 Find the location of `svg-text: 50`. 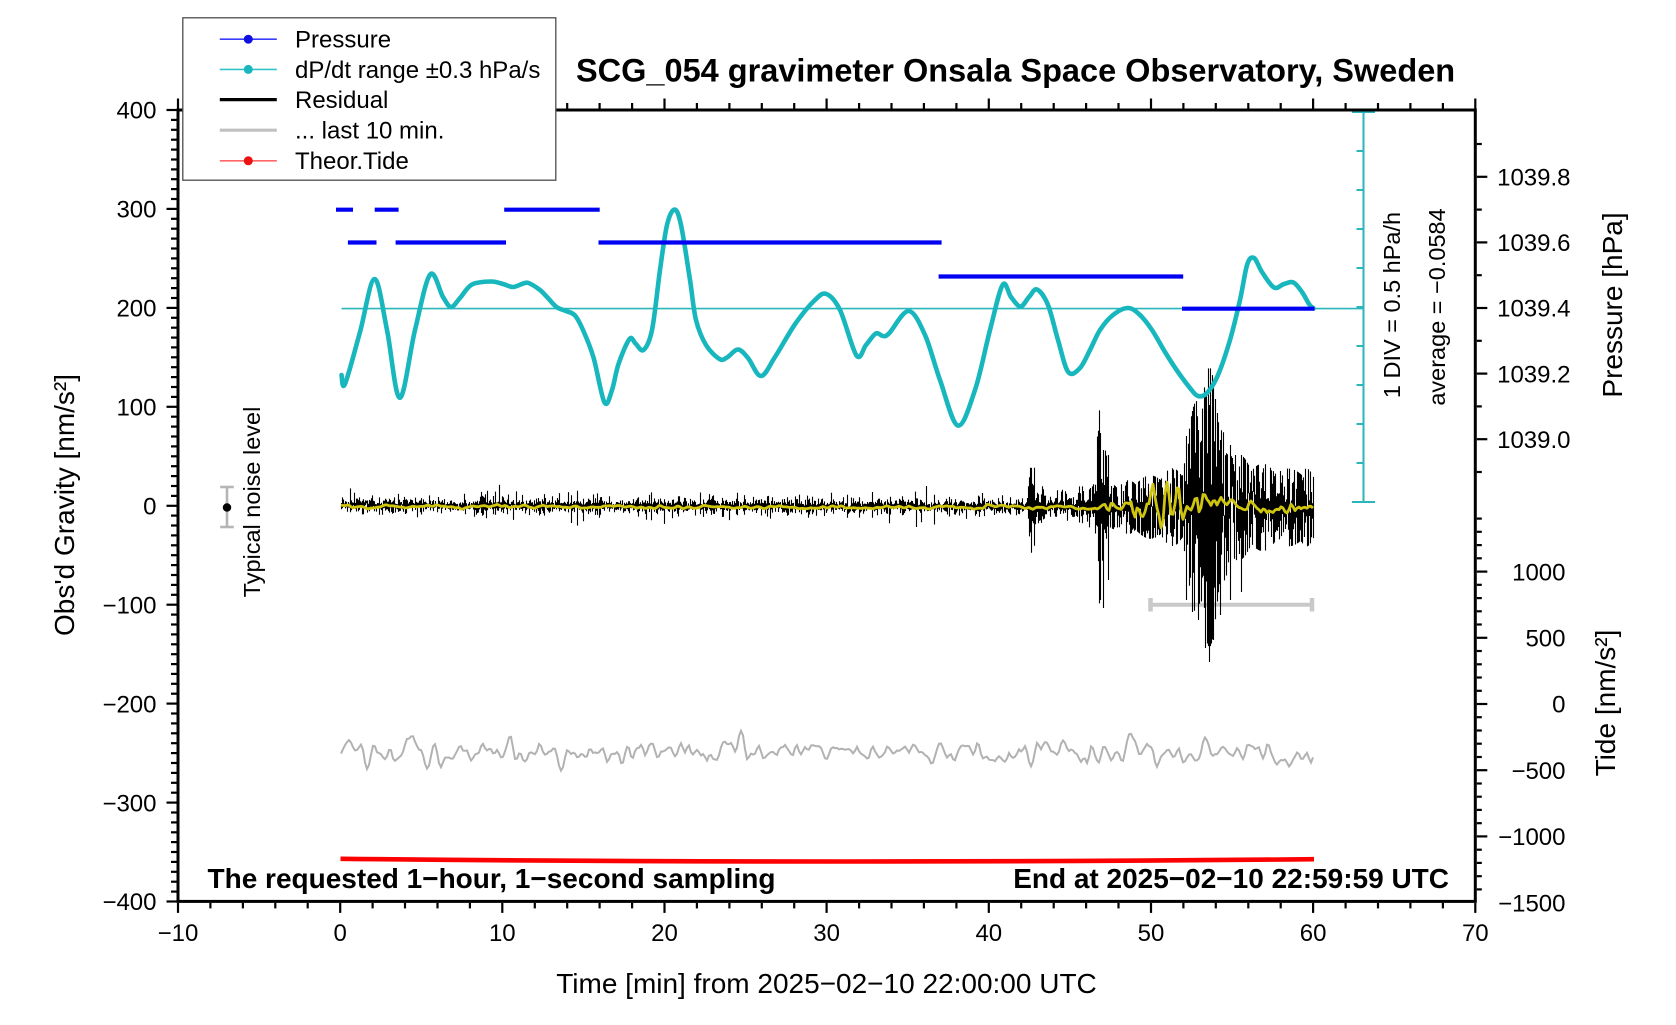

svg-text: 50 is located at coordinates (1151, 933).